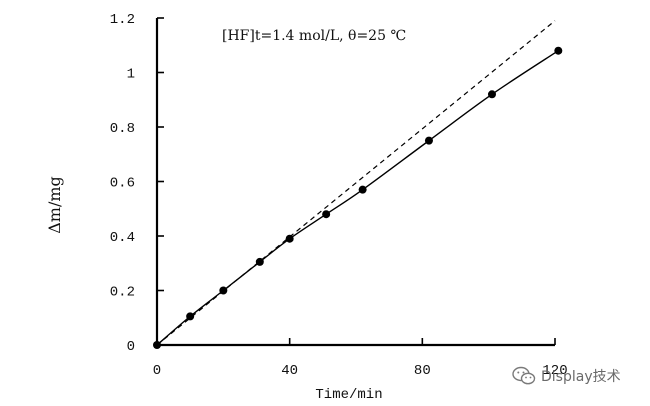  I want to click on x-tick-label: 120, so click(554, 371).